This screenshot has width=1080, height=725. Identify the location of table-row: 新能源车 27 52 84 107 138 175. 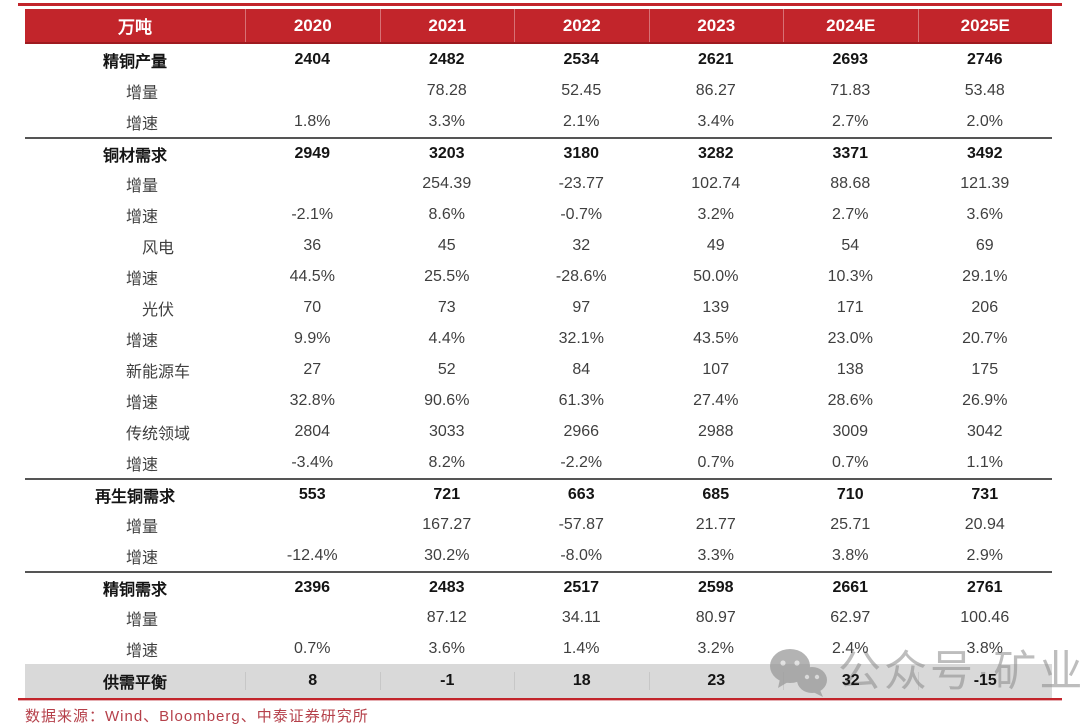
(538, 369).